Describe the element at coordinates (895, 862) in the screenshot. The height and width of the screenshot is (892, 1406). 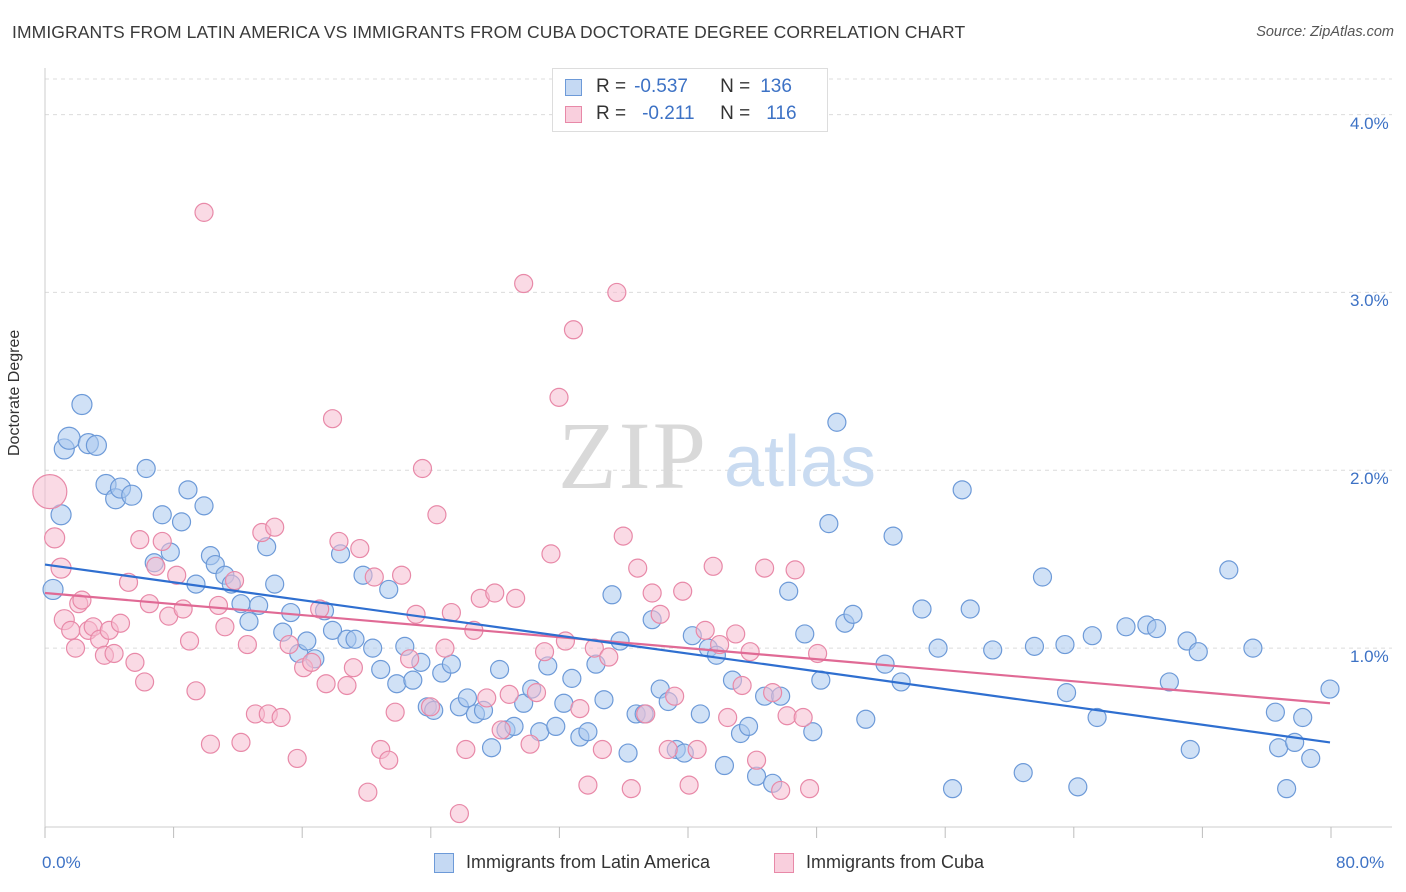
I see `legend-label-cuba: Immigrants from Cuba` at that location.